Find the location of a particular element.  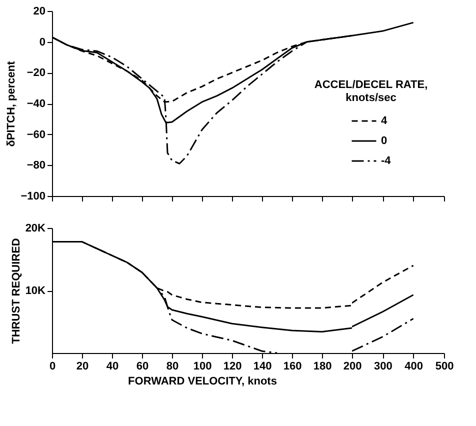

x-tick-label: 140 is located at coordinates (262, 366).